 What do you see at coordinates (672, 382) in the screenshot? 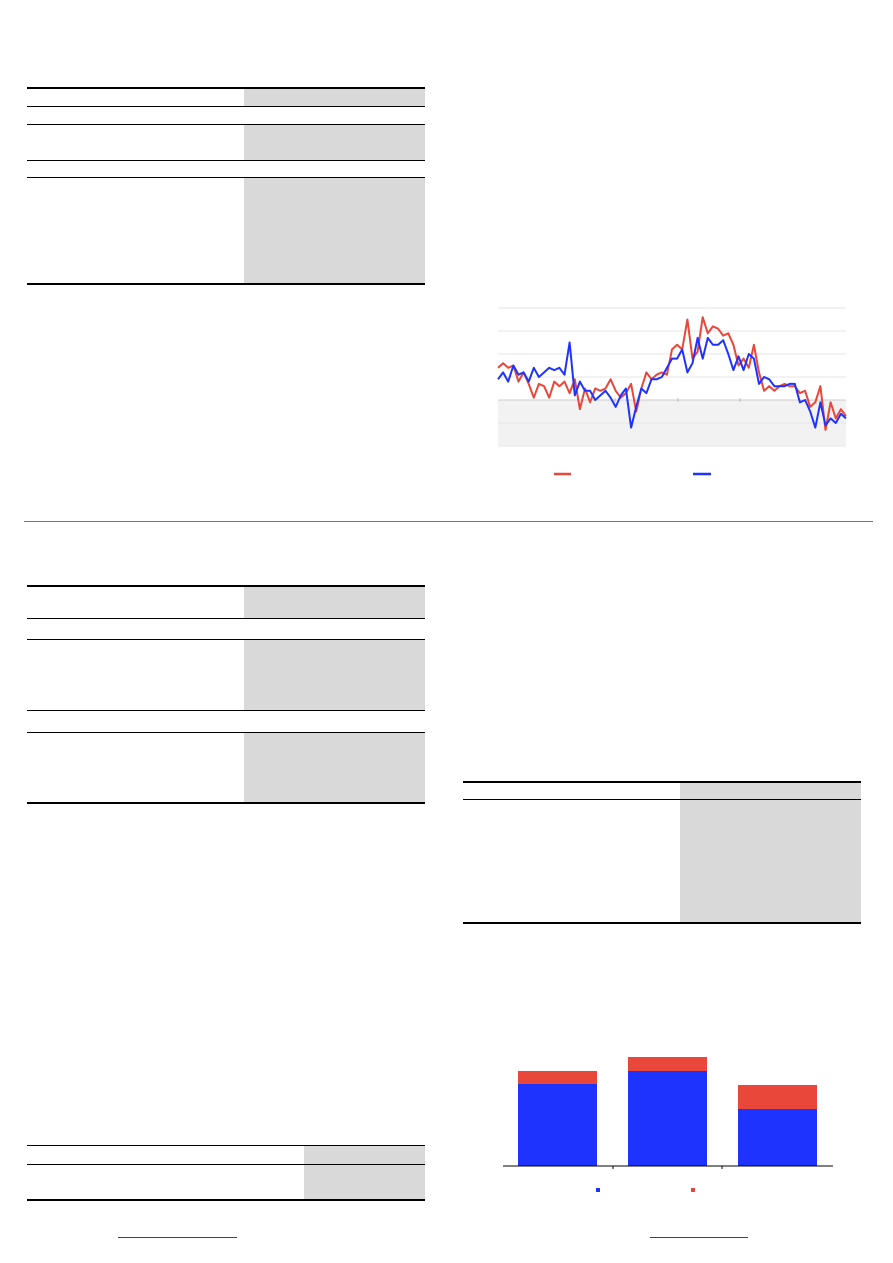
I see `series-line-blue` at bounding box center [672, 382].